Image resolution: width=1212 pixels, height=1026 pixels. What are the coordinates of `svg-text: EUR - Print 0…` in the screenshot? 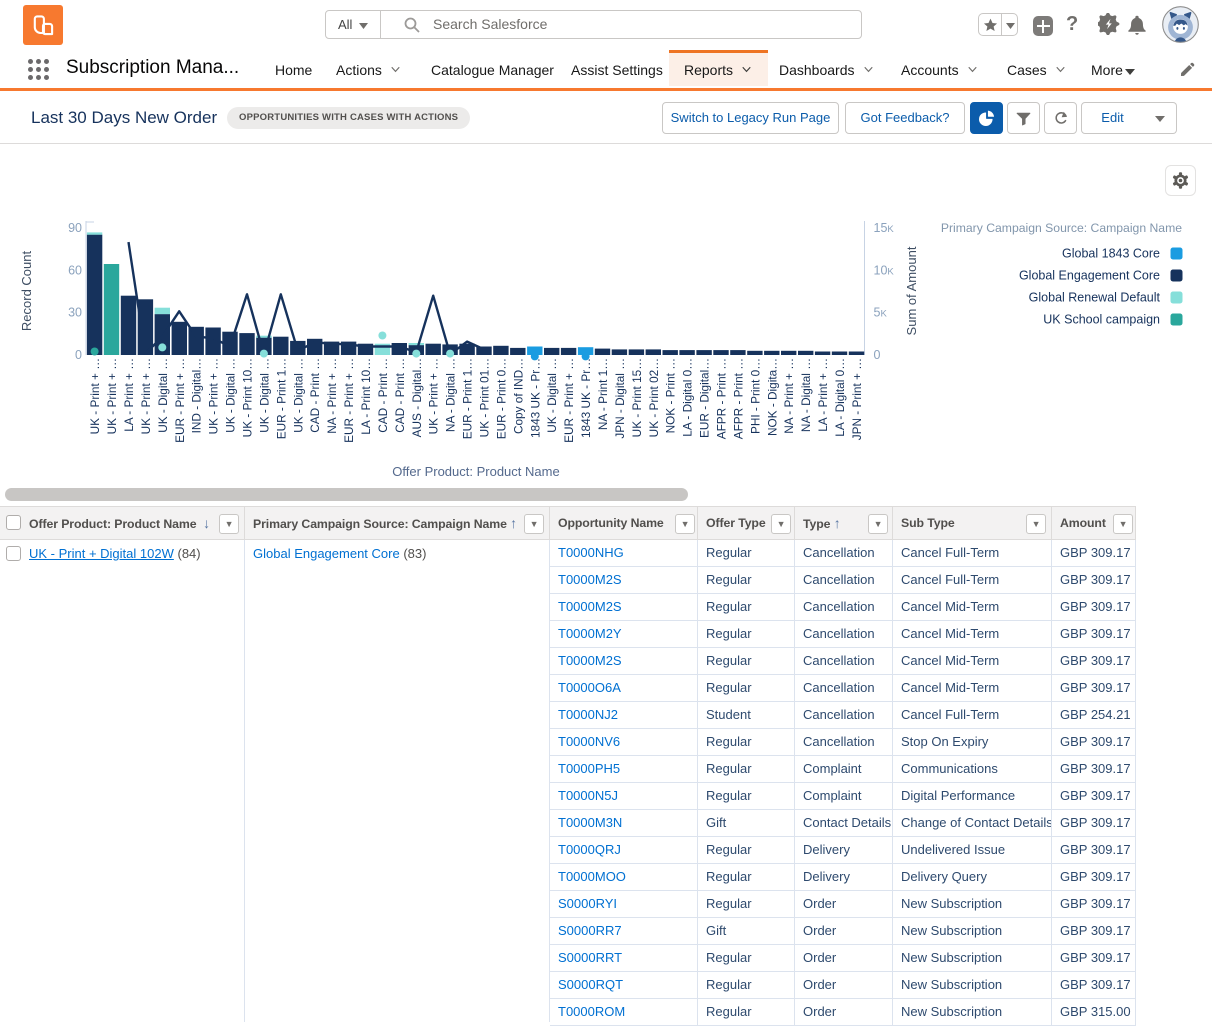 It's located at (501, 398).